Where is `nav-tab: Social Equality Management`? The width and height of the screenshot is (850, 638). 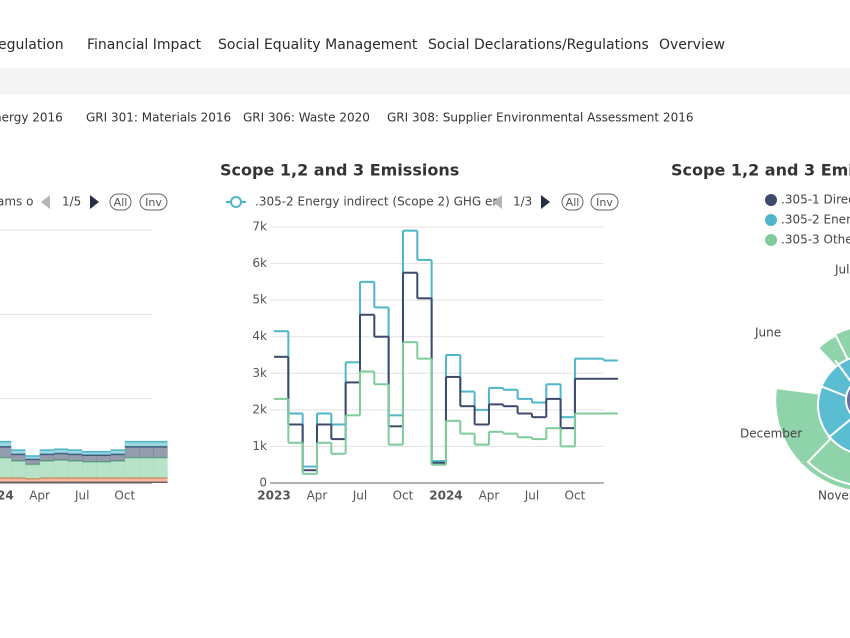
nav-tab: Social Equality Management is located at coordinates (318, 45).